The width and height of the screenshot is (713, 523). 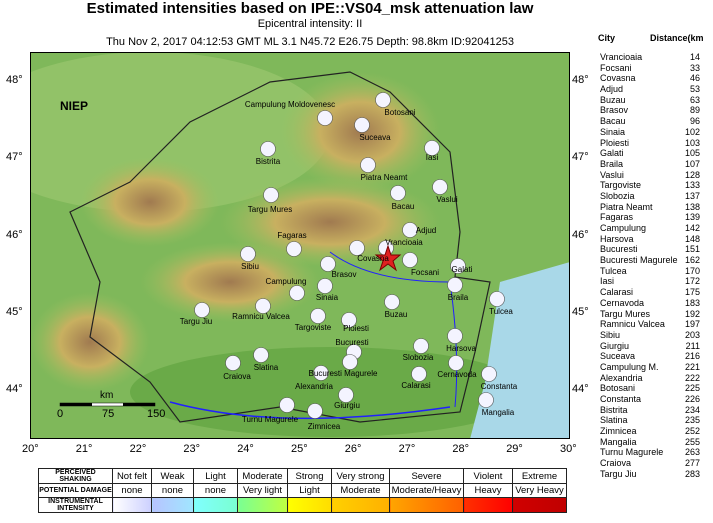 I want to click on city-distance: 226, so click(x=692, y=399).